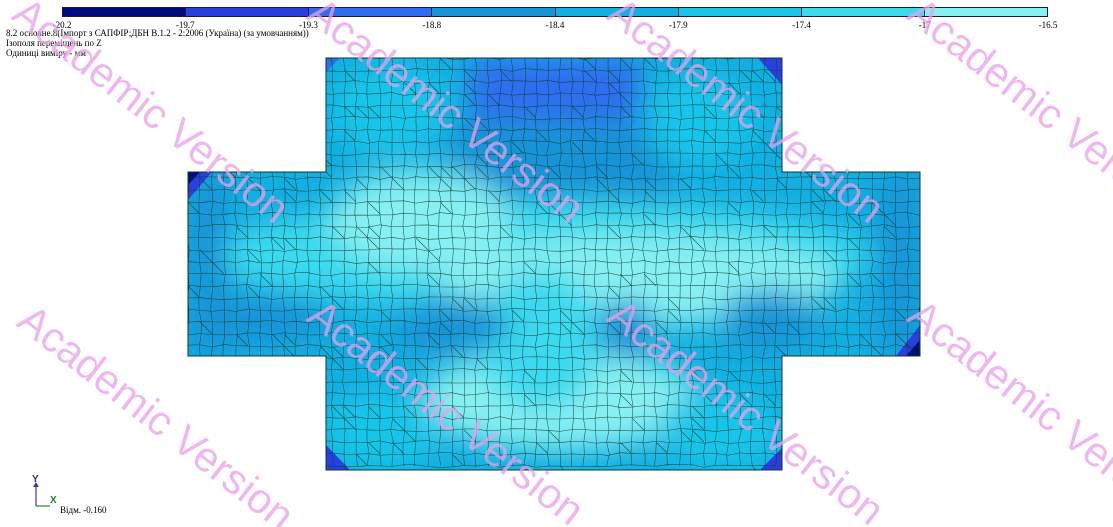 The height and width of the screenshot is (527, 1113). Describe the element at coordinates (185, 25) in the screenshot. I see `legend-tick-label: -19.7` at that location.